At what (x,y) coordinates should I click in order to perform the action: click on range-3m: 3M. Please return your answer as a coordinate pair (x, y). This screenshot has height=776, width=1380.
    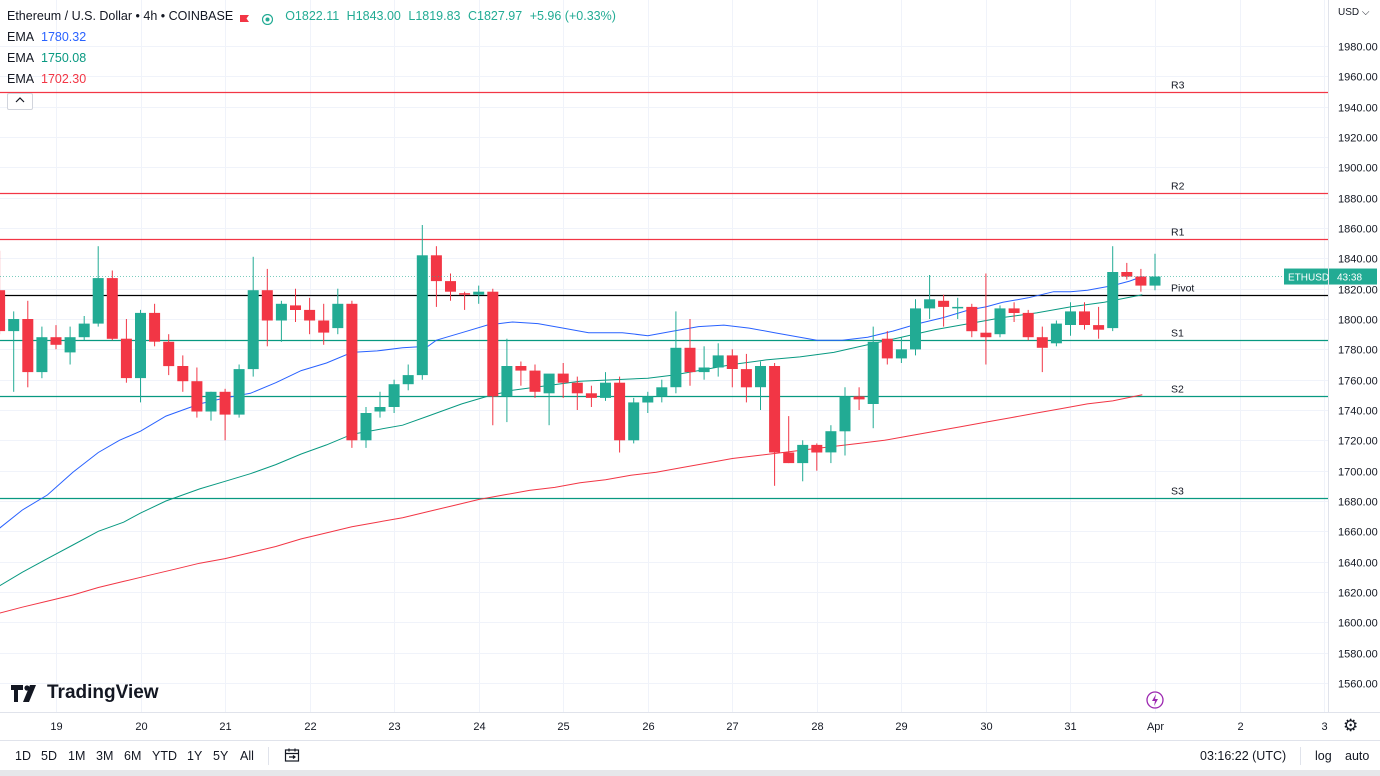
    Looking at the image, I should click on (105, 756).